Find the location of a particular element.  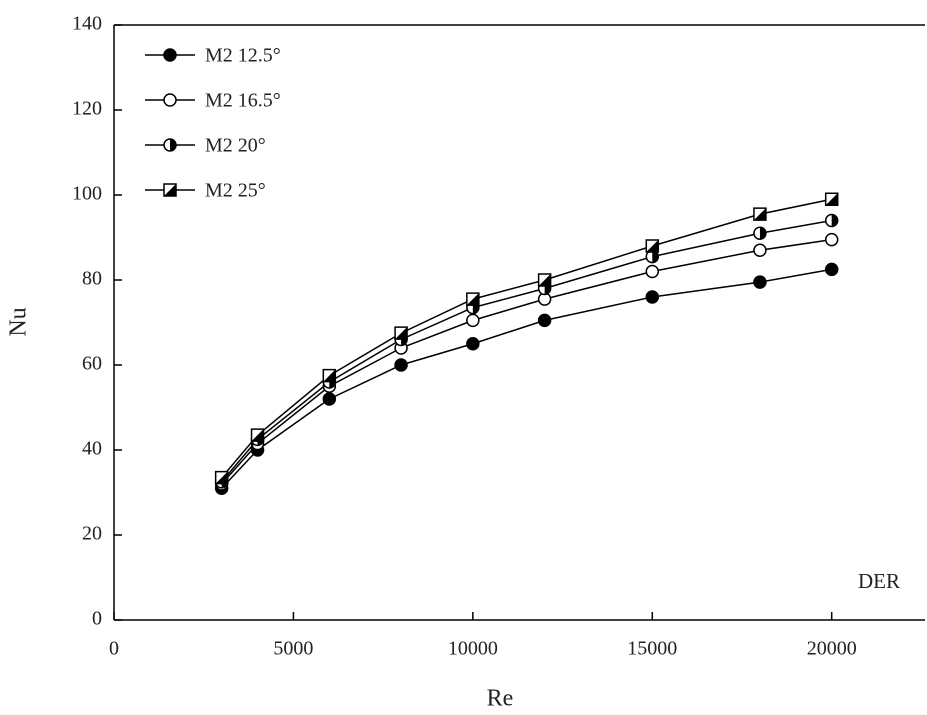

legend-label: M2 12.5° is located at coordinates (243, 56).